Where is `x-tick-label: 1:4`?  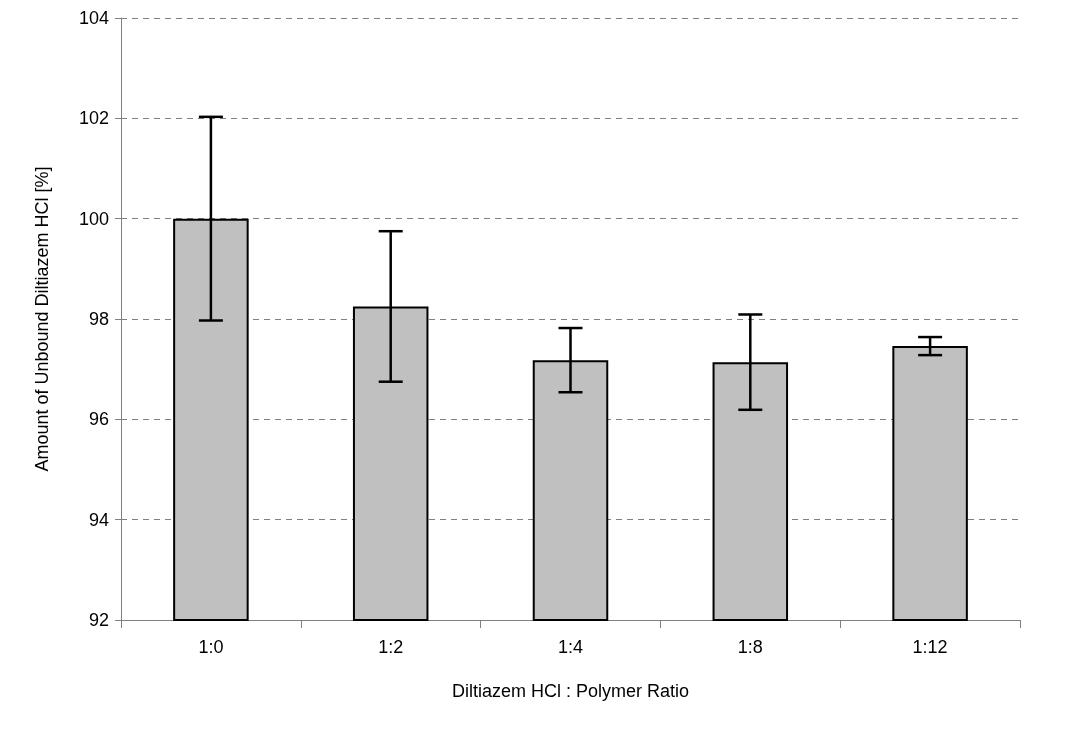 x-tick-label: 1:4 is located at coordinates (570, 647).